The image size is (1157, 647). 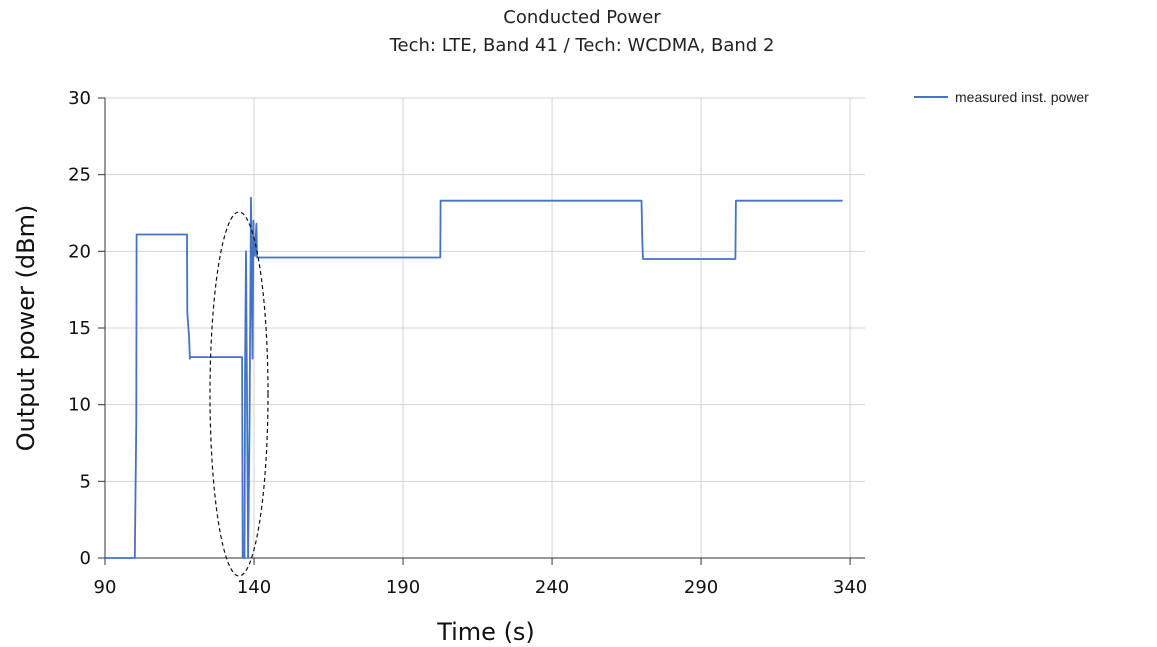 What do you see at coordinates (582, 45) in the screenshot?
I see `chart-subtitle: Tech: LTE, Band 41 / Tech: WCDMA, Band 2` at bounding box center [582, 45].